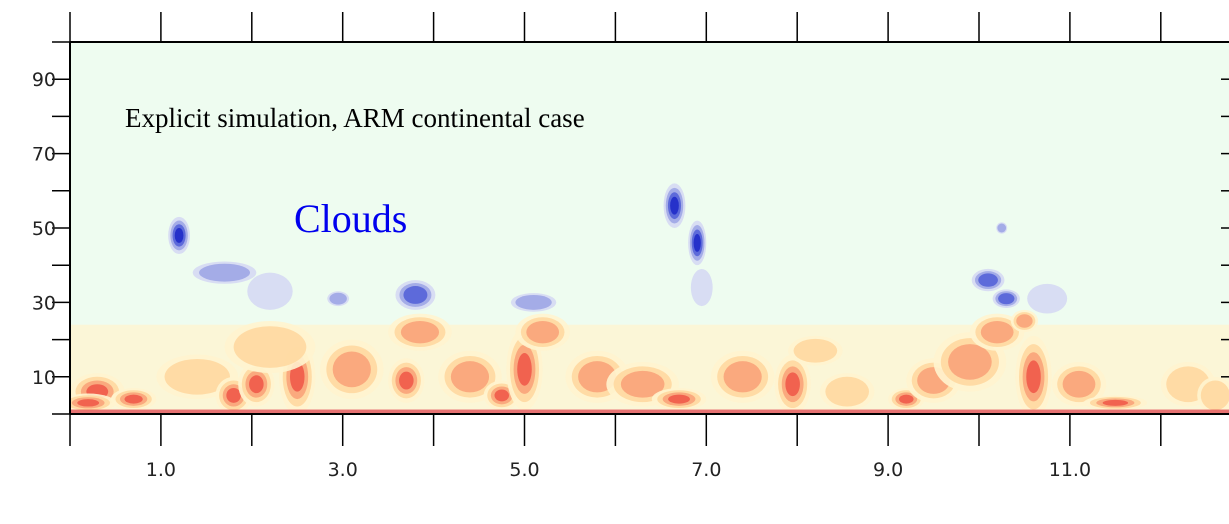 This screenshot has width=1229, height=524. I want to click on x-tick-label-7.0: 7.0, so click(706, 470).